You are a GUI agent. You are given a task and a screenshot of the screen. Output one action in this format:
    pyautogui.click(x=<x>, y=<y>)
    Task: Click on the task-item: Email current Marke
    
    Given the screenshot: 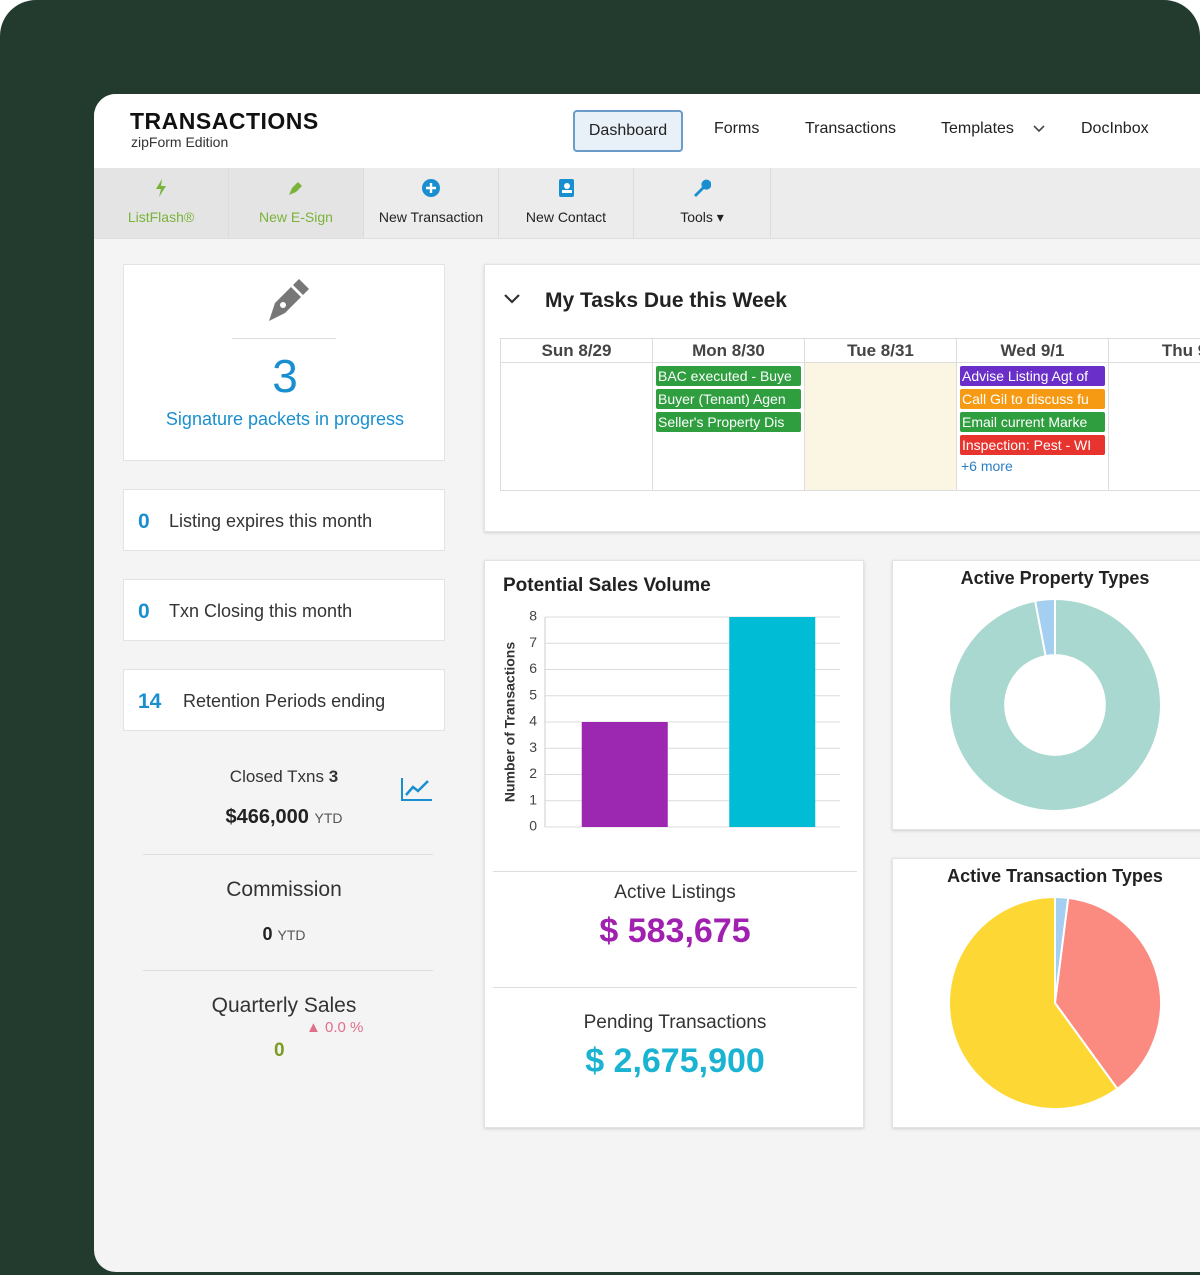 What is the action you would take?
    pyautogui.click(x=1032, y=422)
    